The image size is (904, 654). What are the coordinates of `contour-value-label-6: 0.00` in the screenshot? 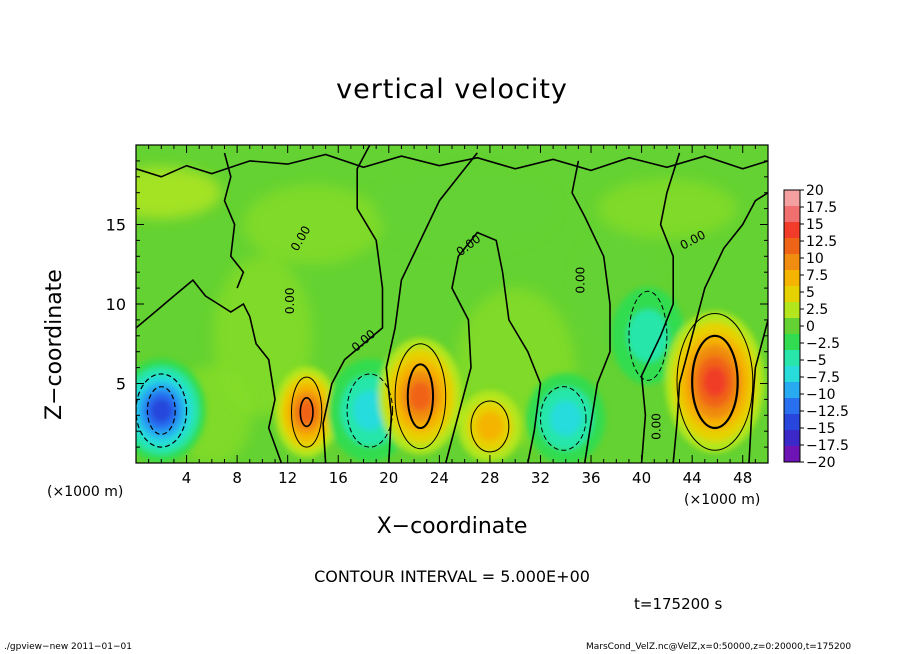 It's located at (290, 300).